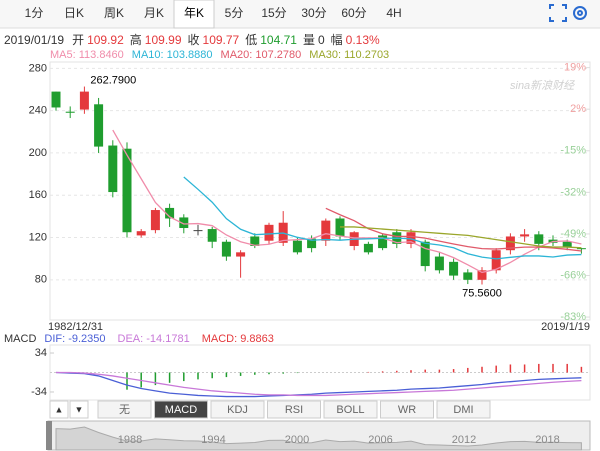  What do you see at coordinates (34, 13) in the screenshot?
I see `tab: 1分` at bounding box center [34, 13].